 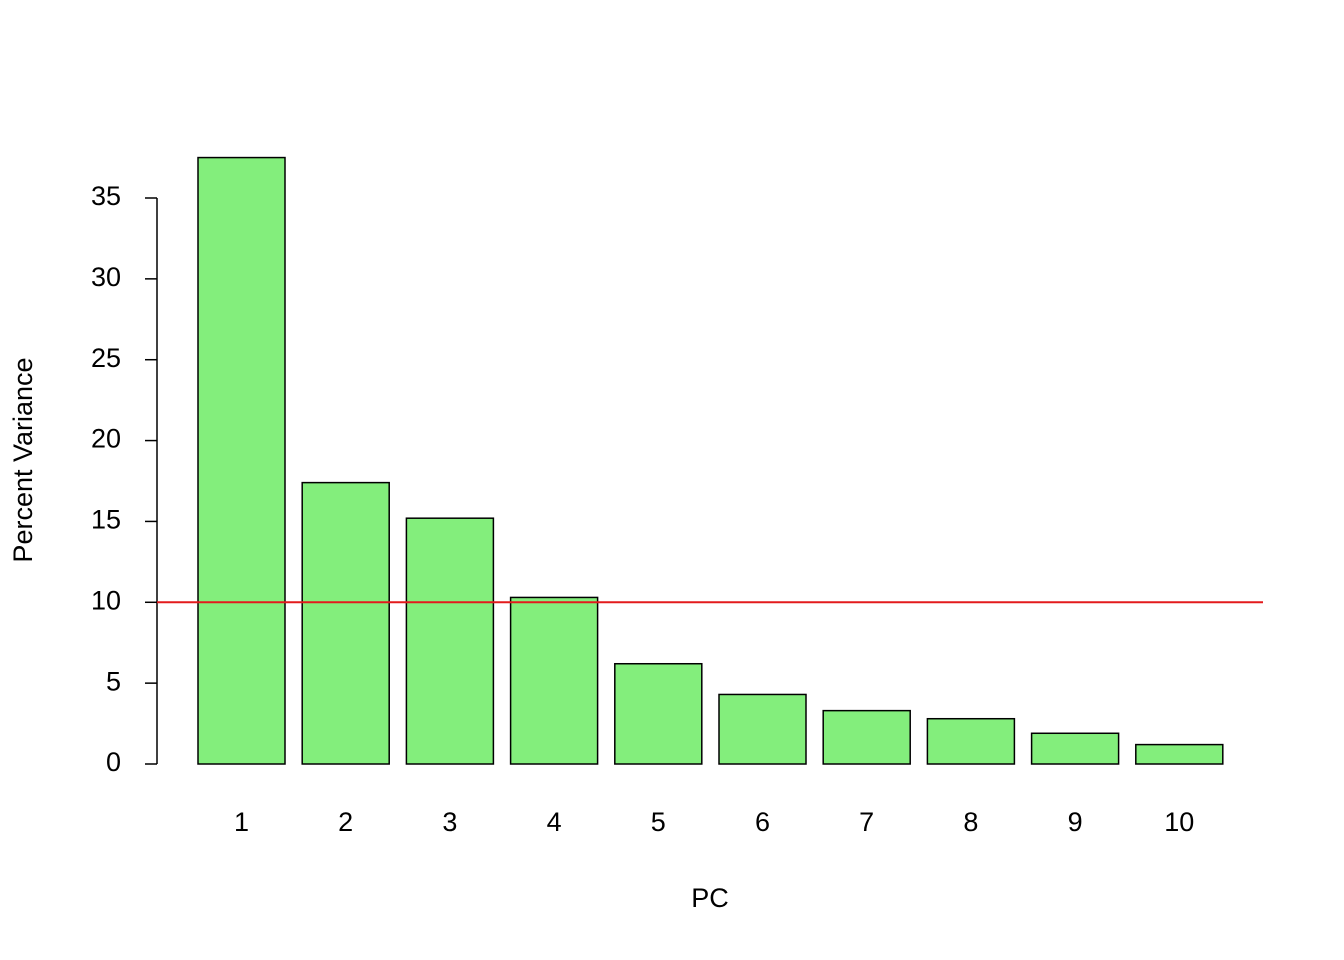 What do you see at coordinates (23, 459) in the screenshot?
I see `y-axis-label: Percent Variance` at bounding box center [23, 459].